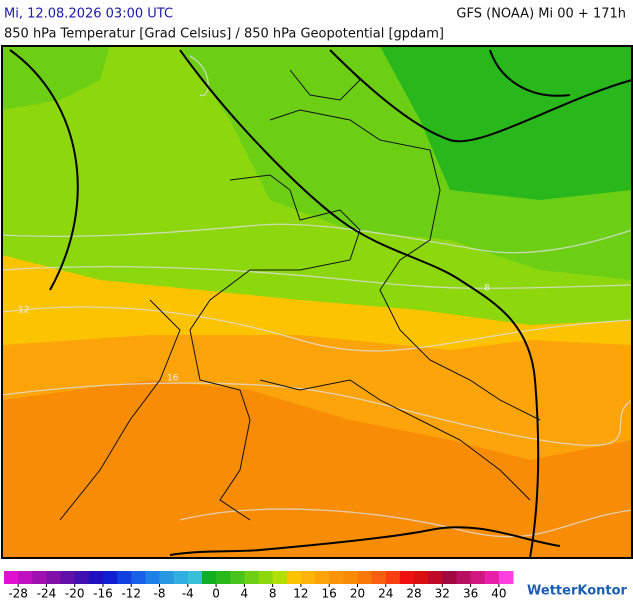 This screenshot has height=604, width=633. I want to click on date: Mi, 12.08.2026 03:00 UTC, so click(88, 14).